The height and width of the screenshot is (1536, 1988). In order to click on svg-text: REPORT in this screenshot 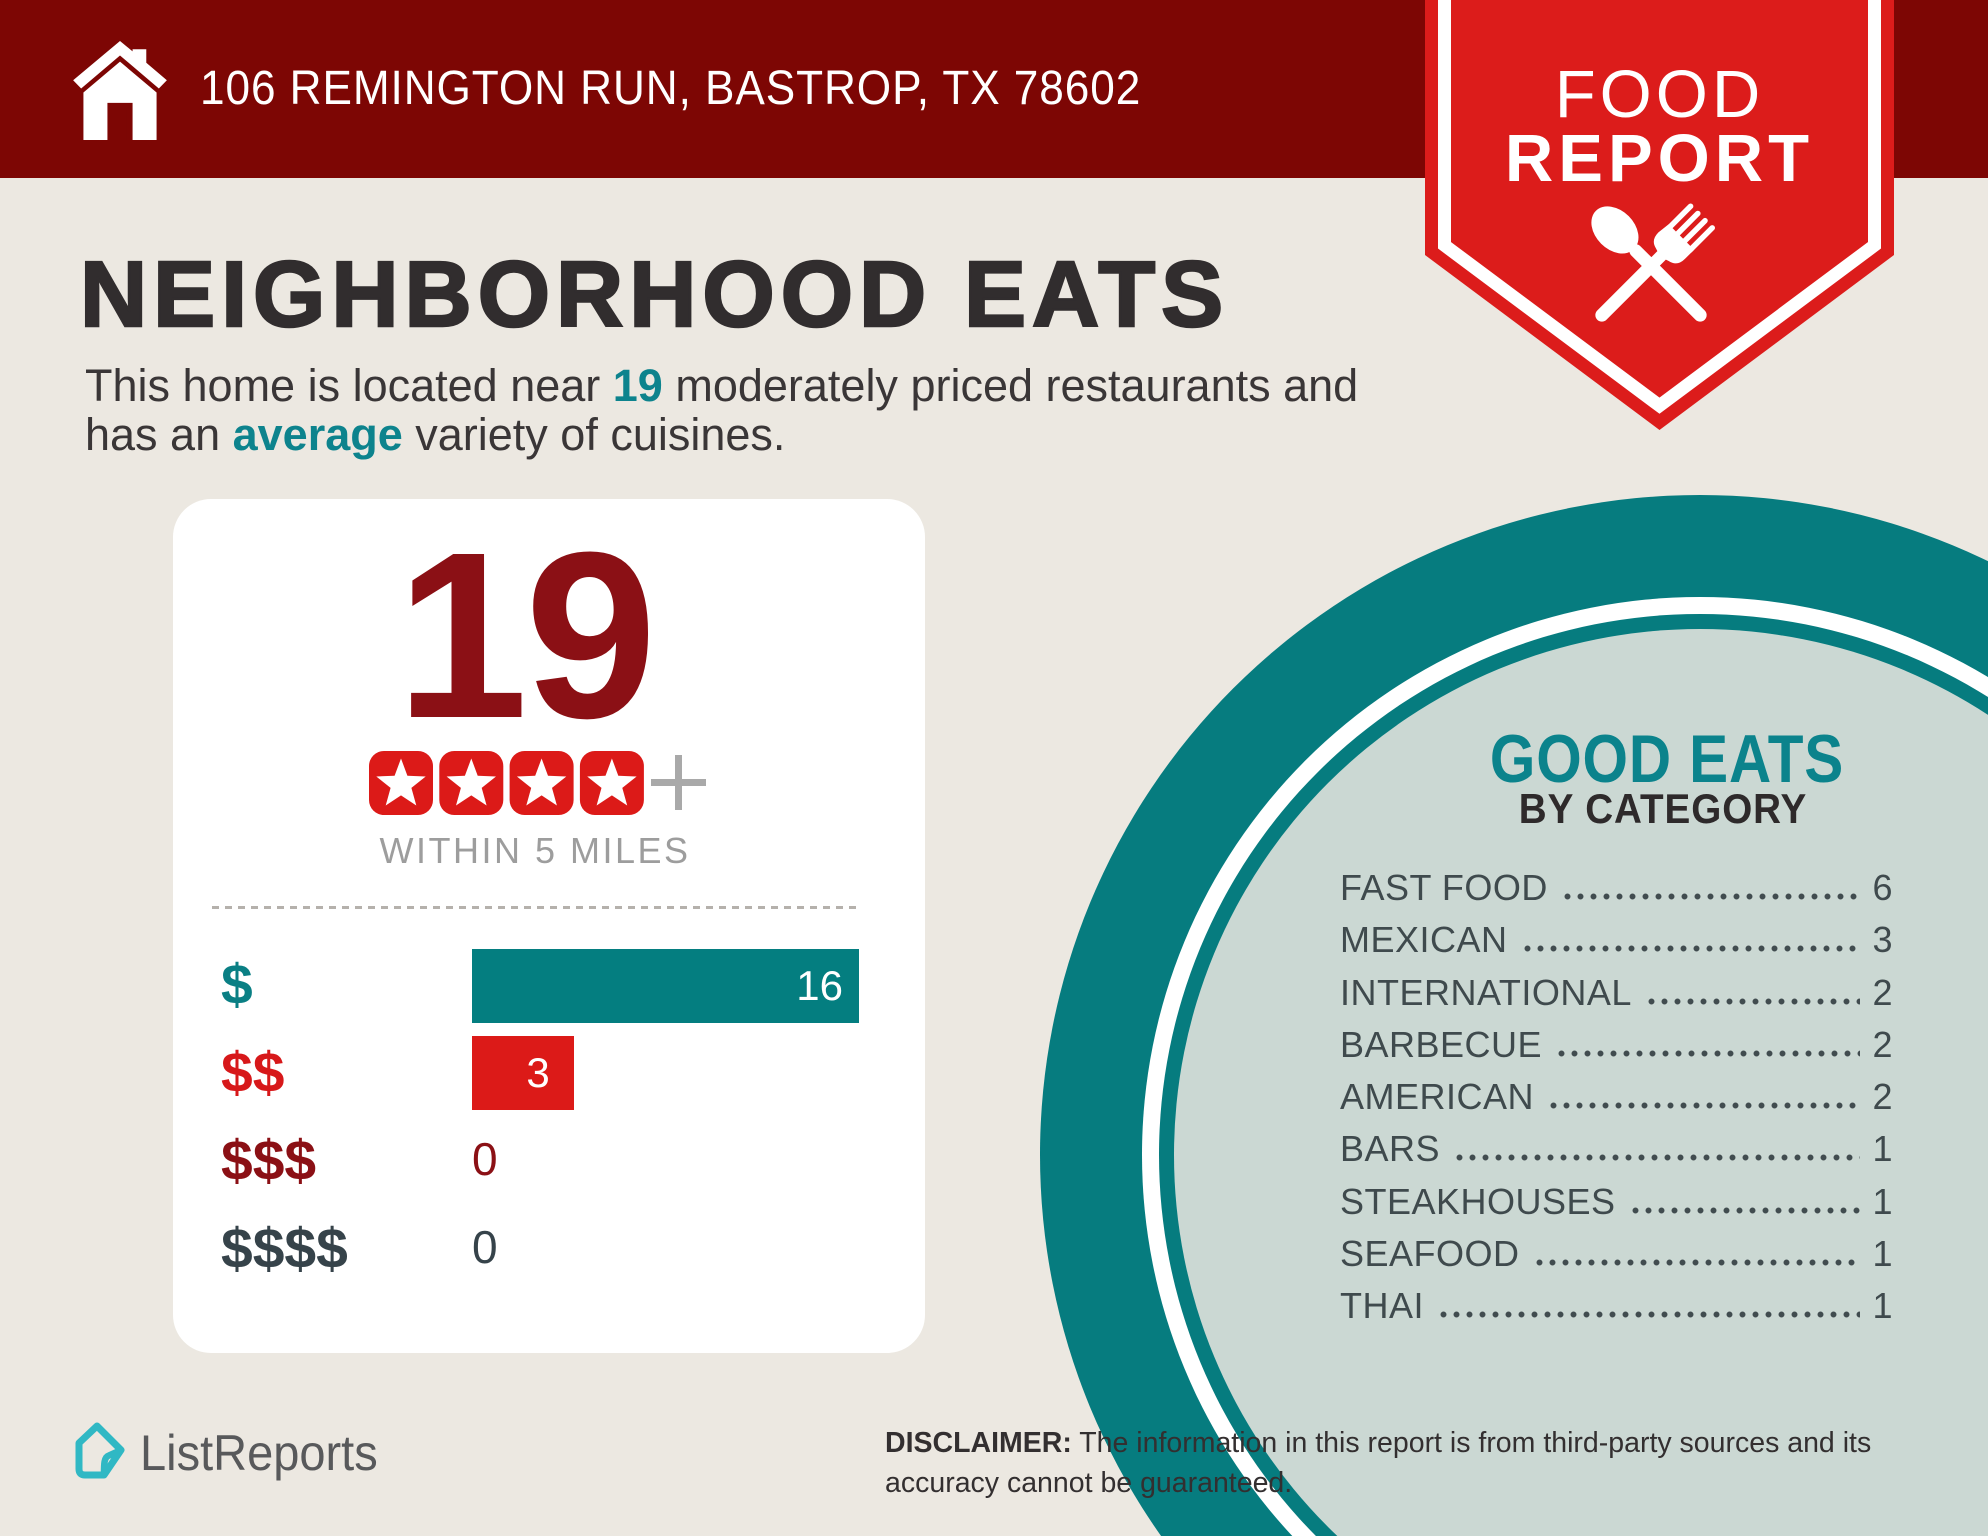, I will do `click(1659, 158)`.